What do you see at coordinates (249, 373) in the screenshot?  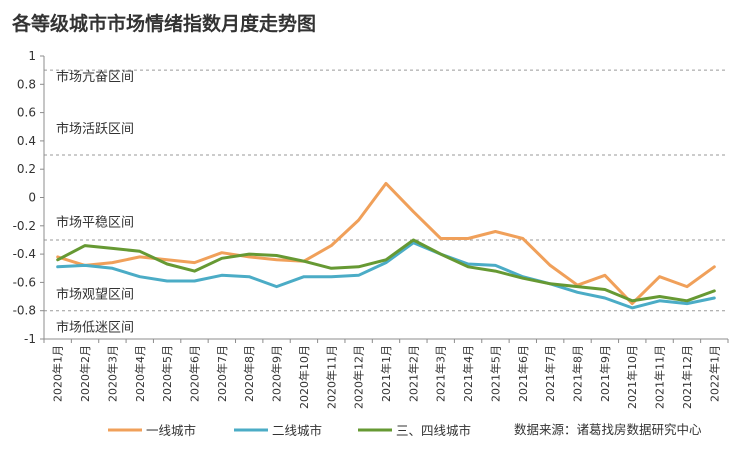 I see `x-tick-label: 2020年8月` at bounding box center [249, 373].